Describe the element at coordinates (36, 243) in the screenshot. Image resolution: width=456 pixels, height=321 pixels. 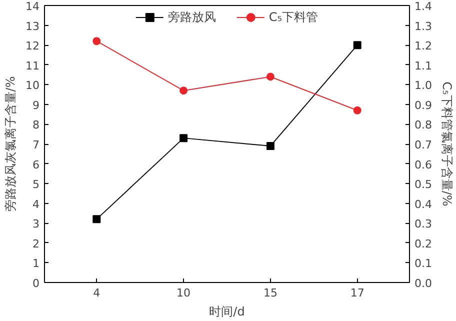
I see `y-tick-label: 2` at that location.